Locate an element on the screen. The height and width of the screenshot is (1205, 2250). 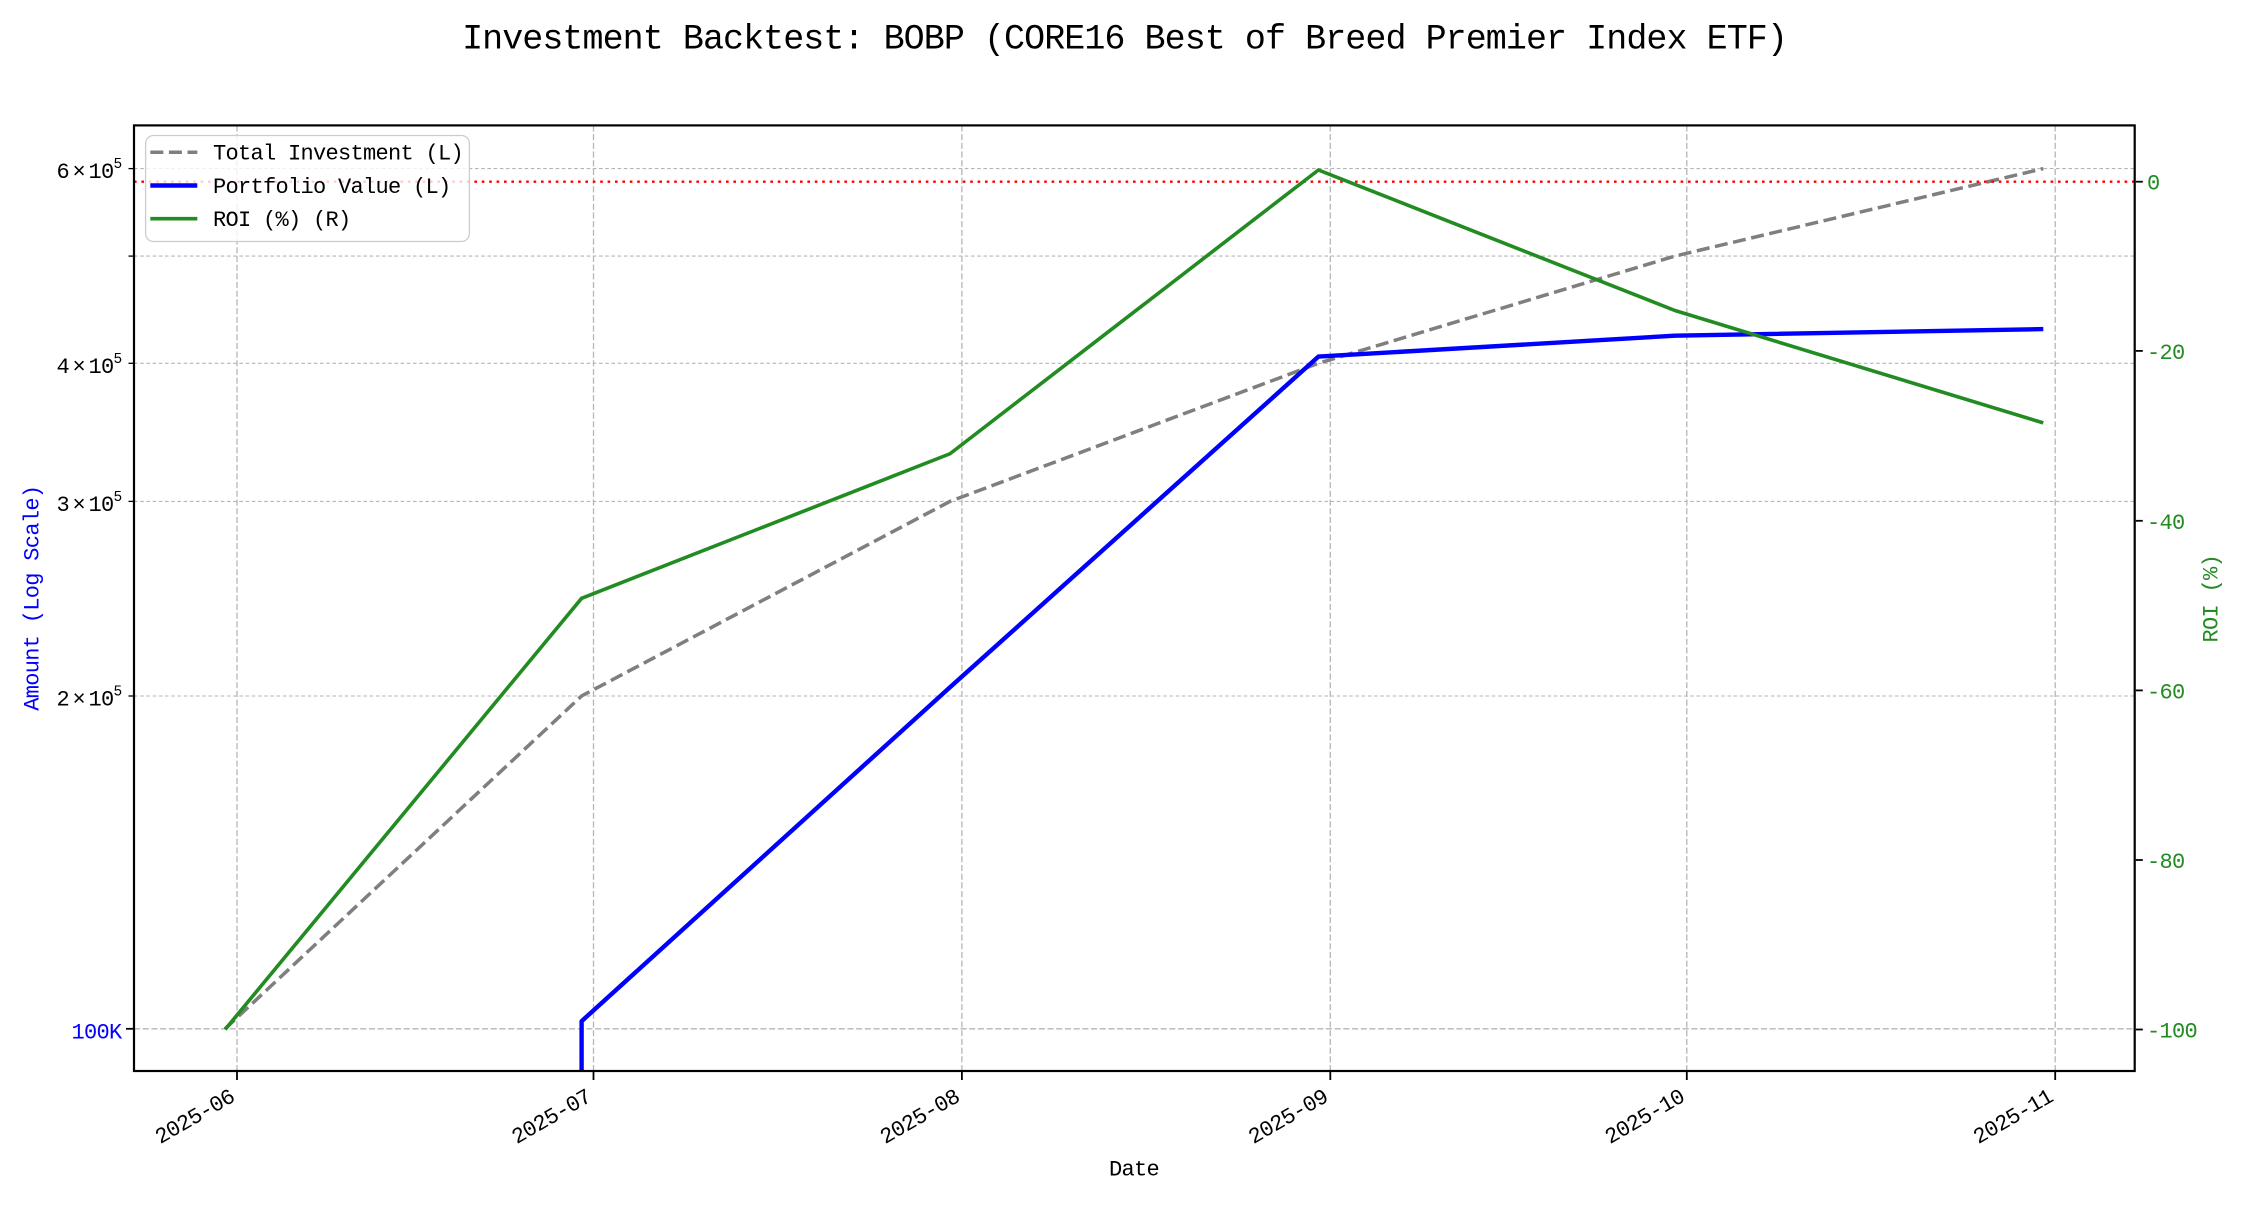
svg-text: -100 is located at coordinates (2172, 1032).